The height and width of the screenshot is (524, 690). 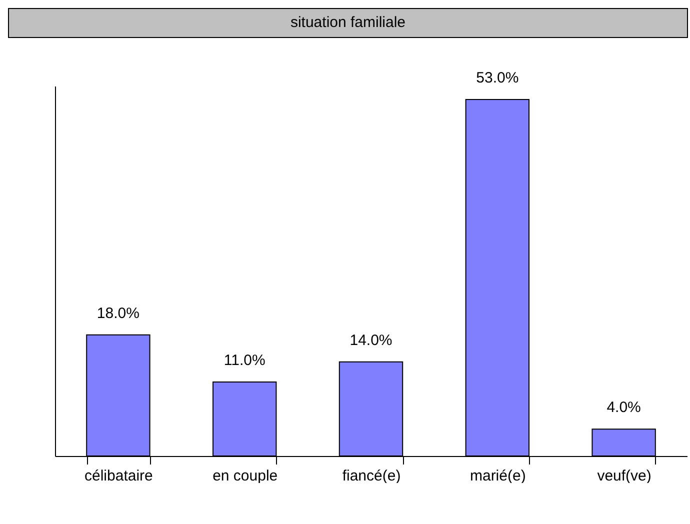 What do you see at coordinates (371, 340) in the screenshot?
I see `data-label: 14.0%` at bounding box center [371, 340].